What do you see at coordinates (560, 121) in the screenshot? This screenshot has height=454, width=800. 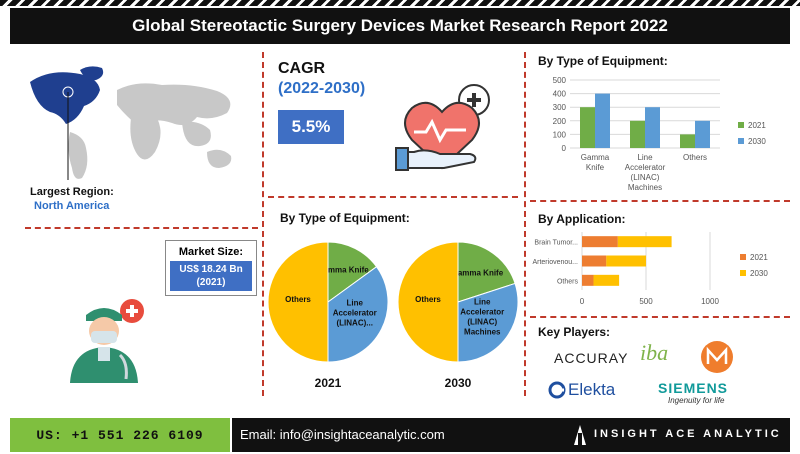 I see `y-tick-label: 200` at bounding box center [560, 121].